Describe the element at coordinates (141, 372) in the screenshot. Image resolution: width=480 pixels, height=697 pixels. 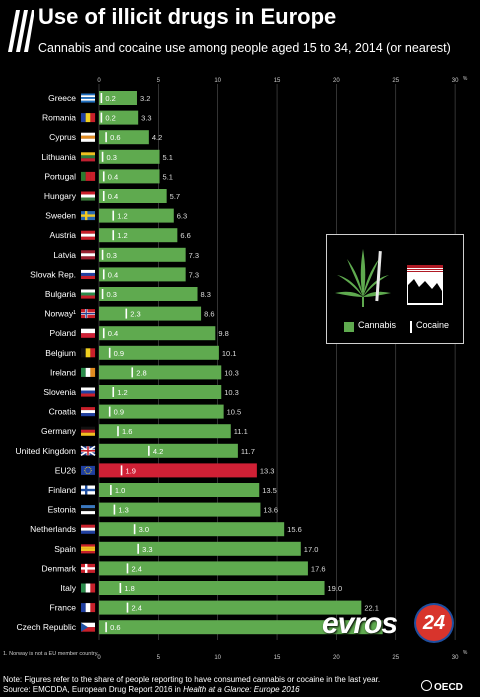
I see `cocaine-value-label: 2.8` at that location.